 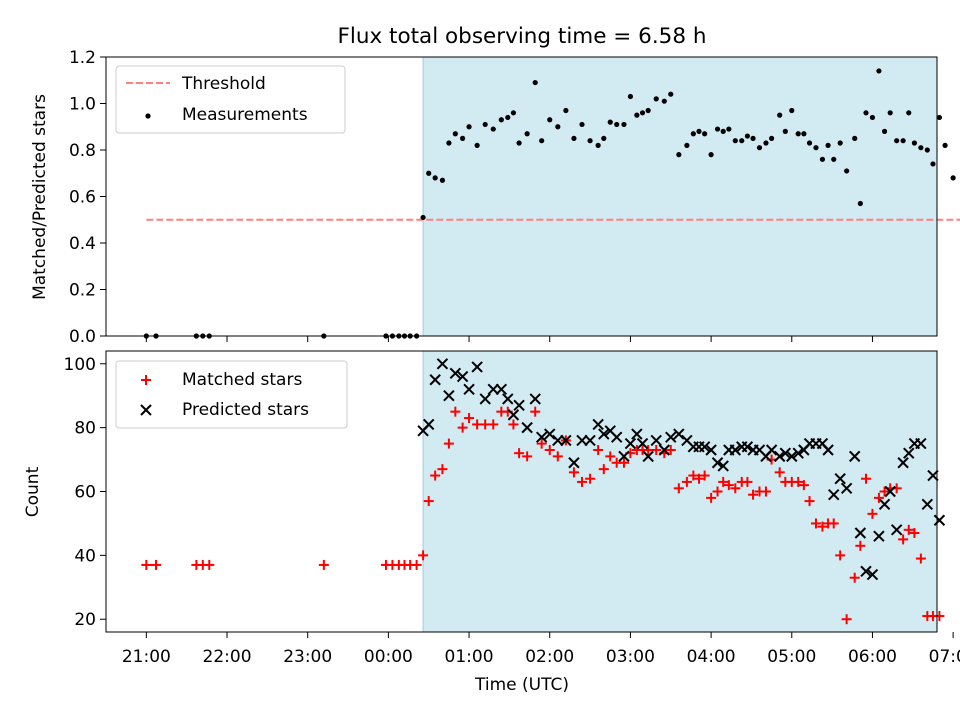 I want to click on legend-matched-swatch, so click(x=146, y=380).